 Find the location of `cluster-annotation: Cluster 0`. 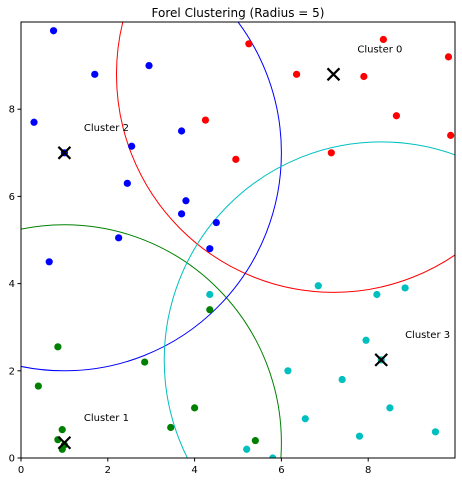

cluster-annotation: Cluster 0 is located at coordinates (379, 50).